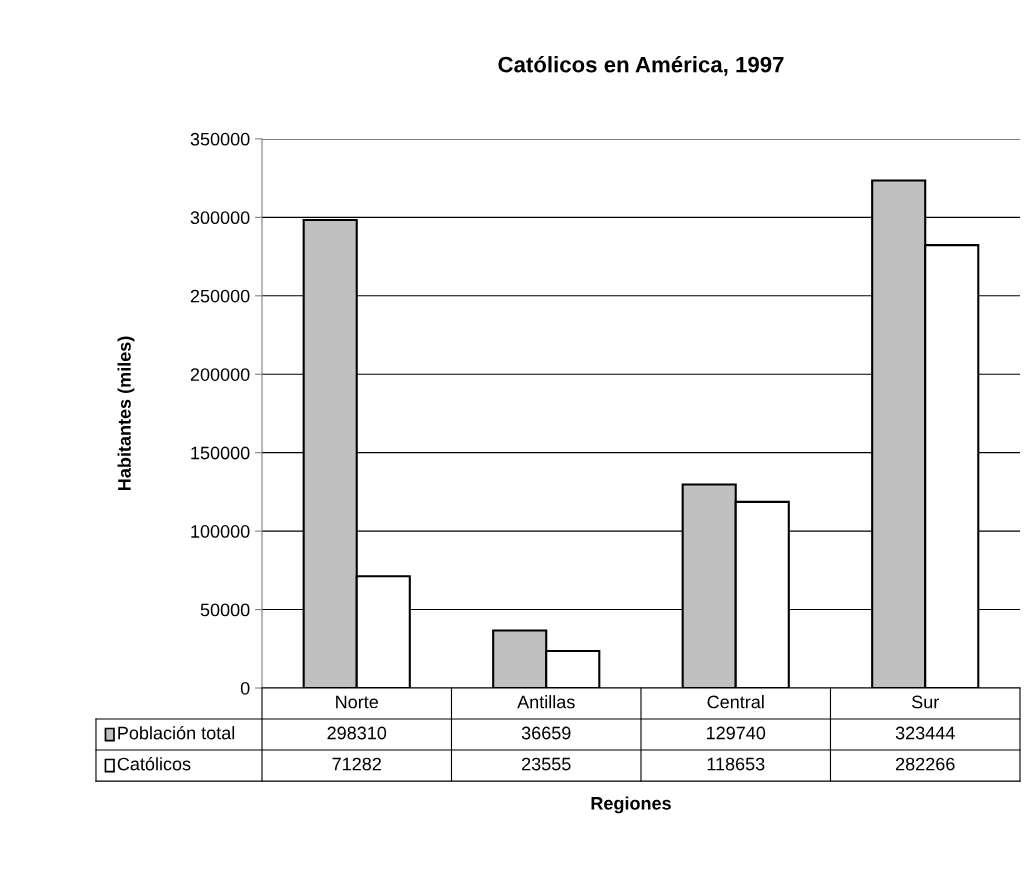 Image resolution: width=1025 pixels, height=873 pixels. I want to click on data-label: 118653, so click(736, 764).